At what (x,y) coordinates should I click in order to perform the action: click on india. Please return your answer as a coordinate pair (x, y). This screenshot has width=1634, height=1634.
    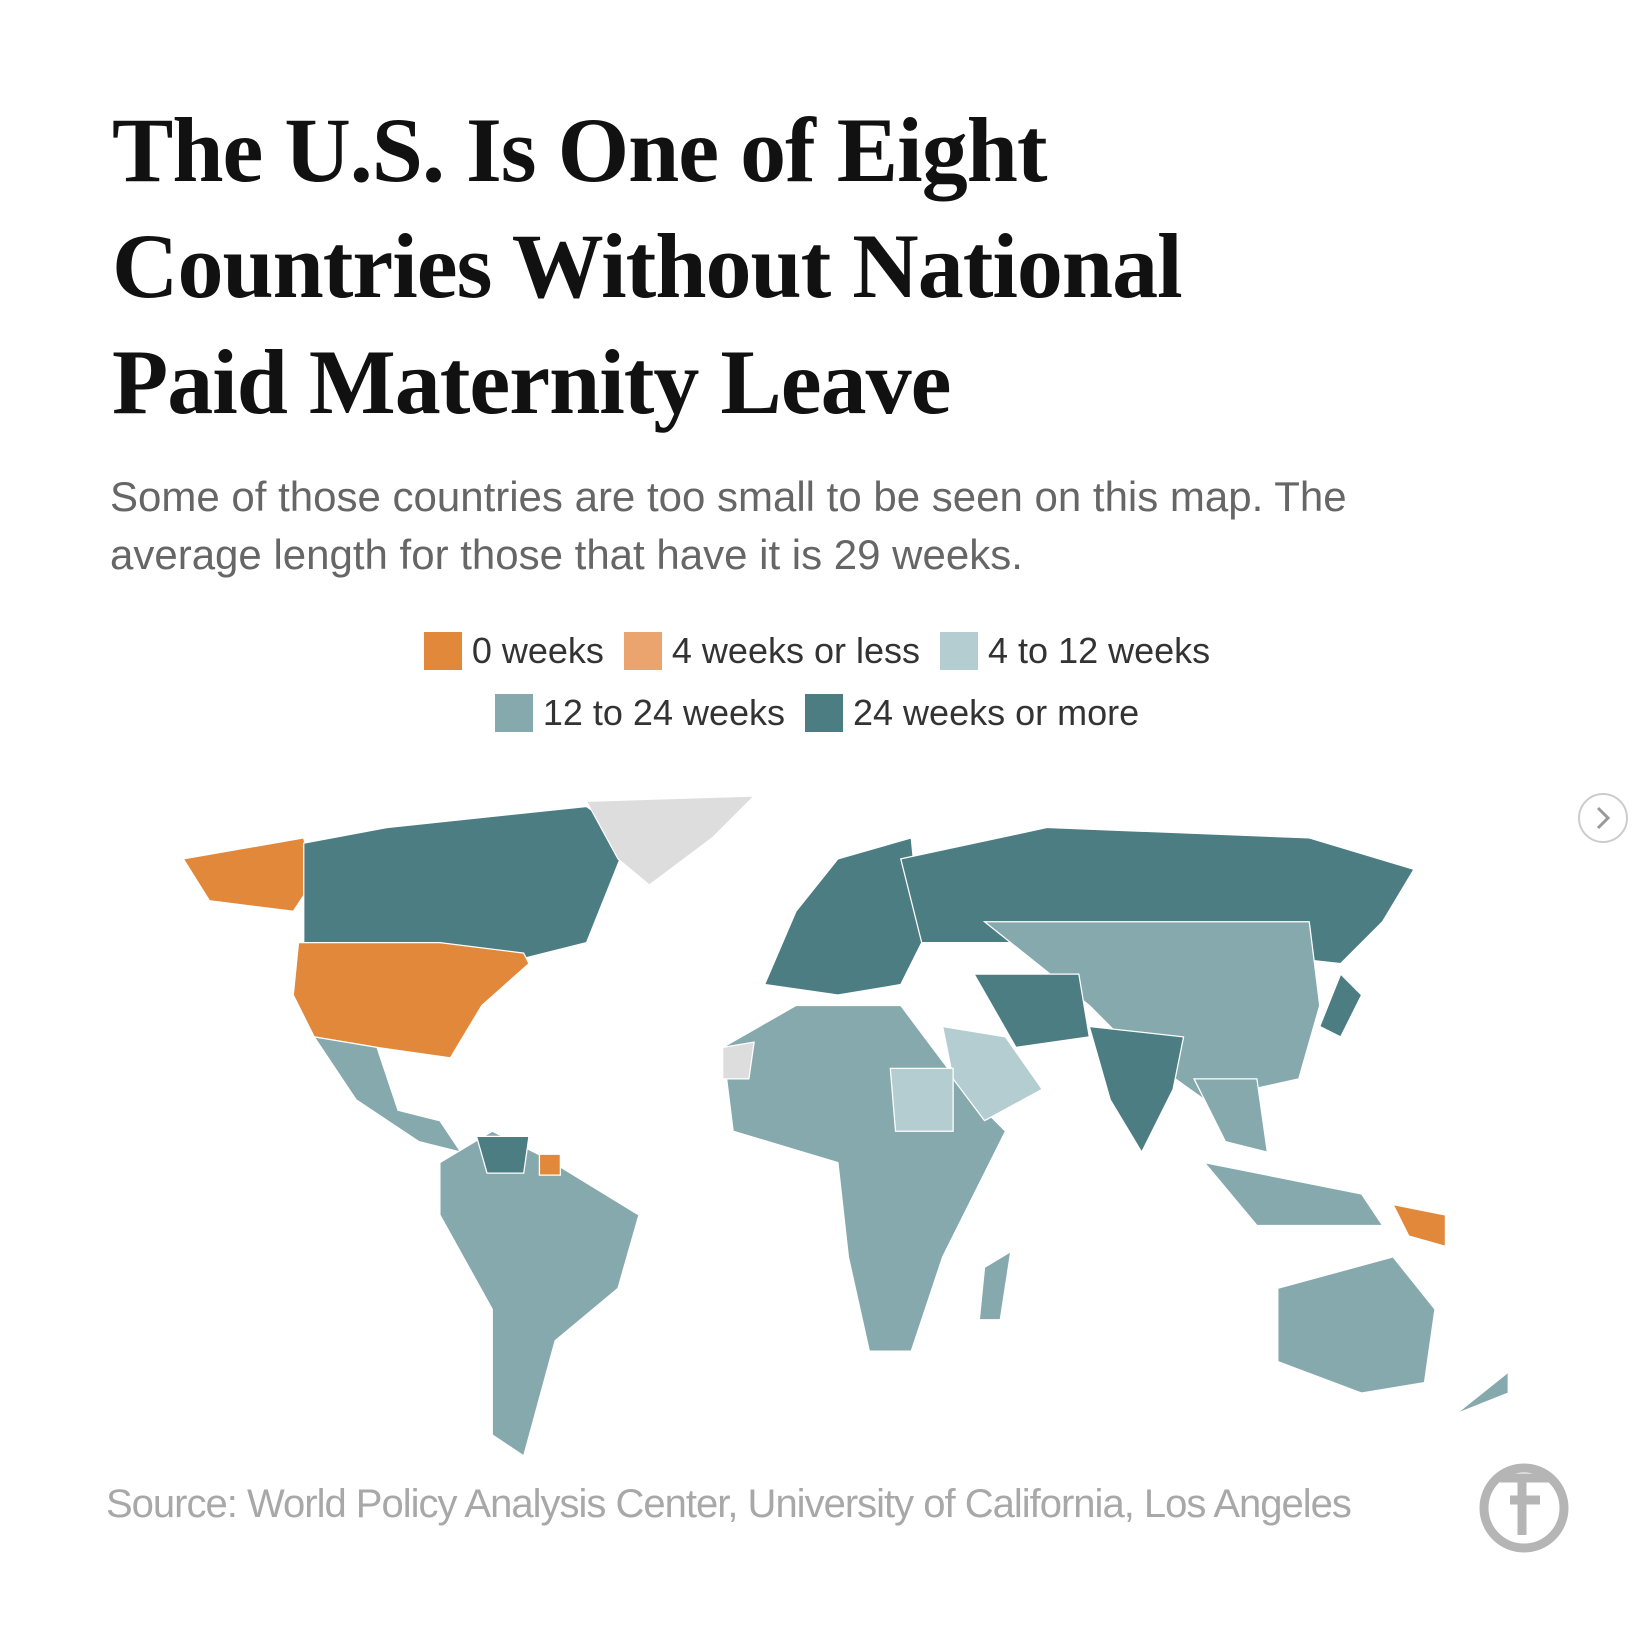
    Looking at the image, I should click on (1136, 1089).